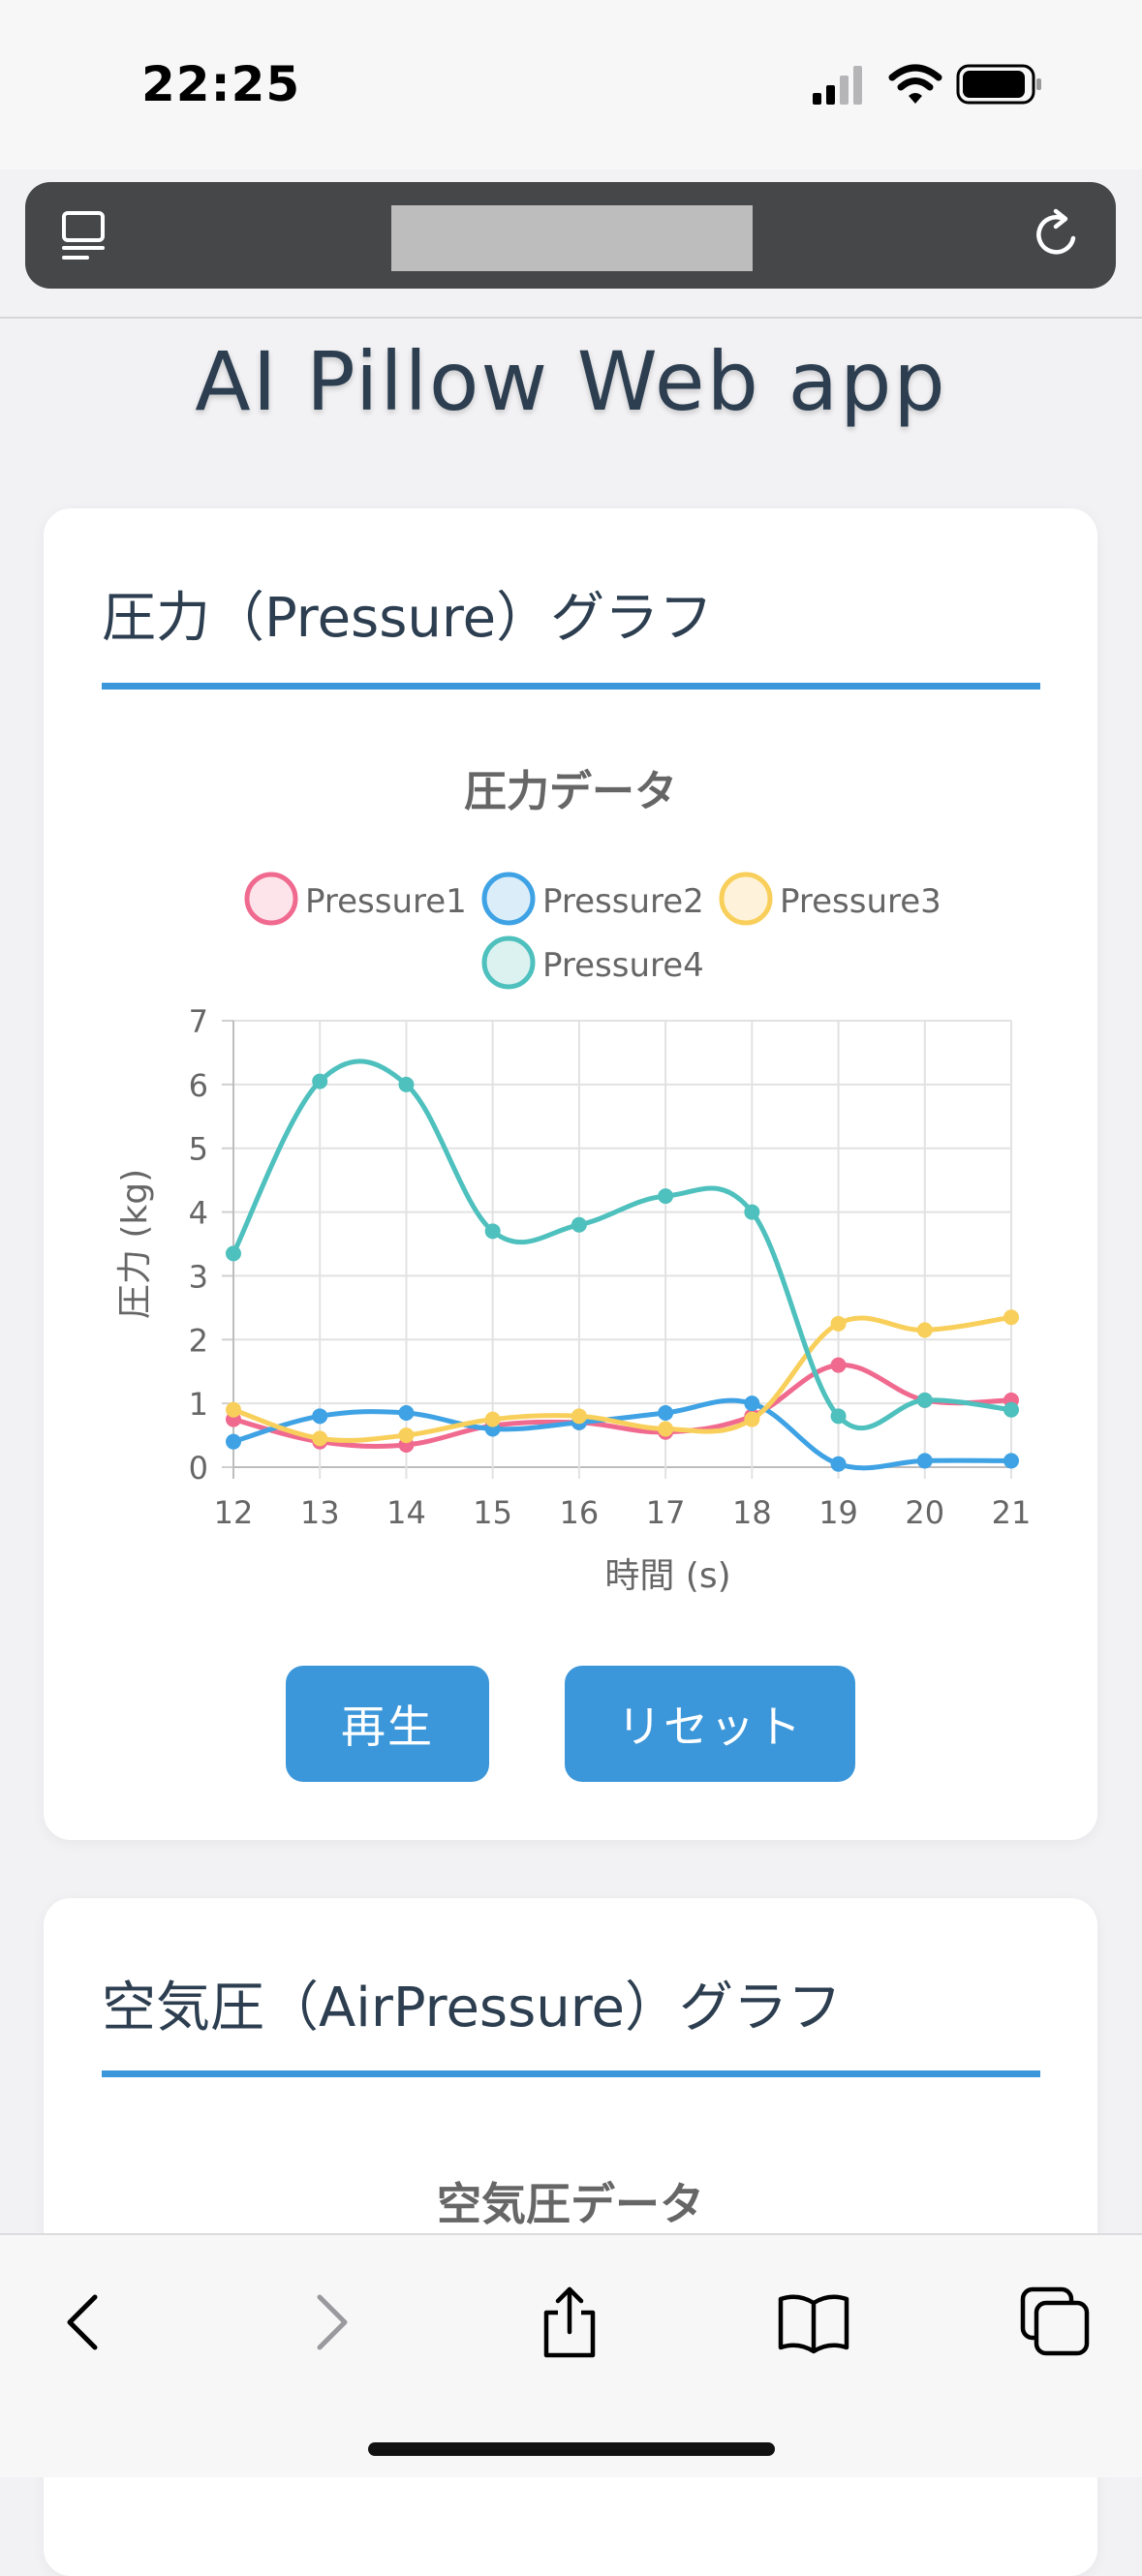  I want to click on url-field, so click(572, 238).